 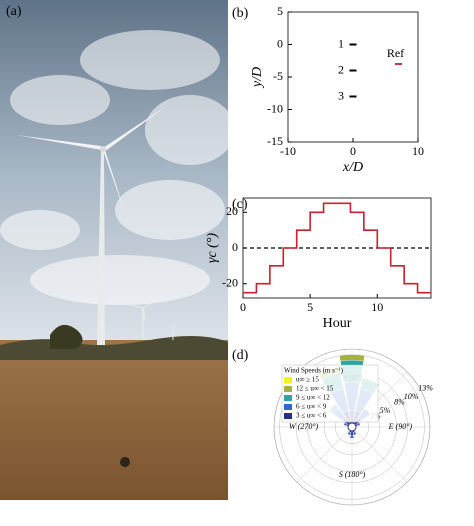 What do you see at coordinates (425, 388) in the screenshot?
I see `radial-tick-label: 13%` at bounding box center [425, 388].